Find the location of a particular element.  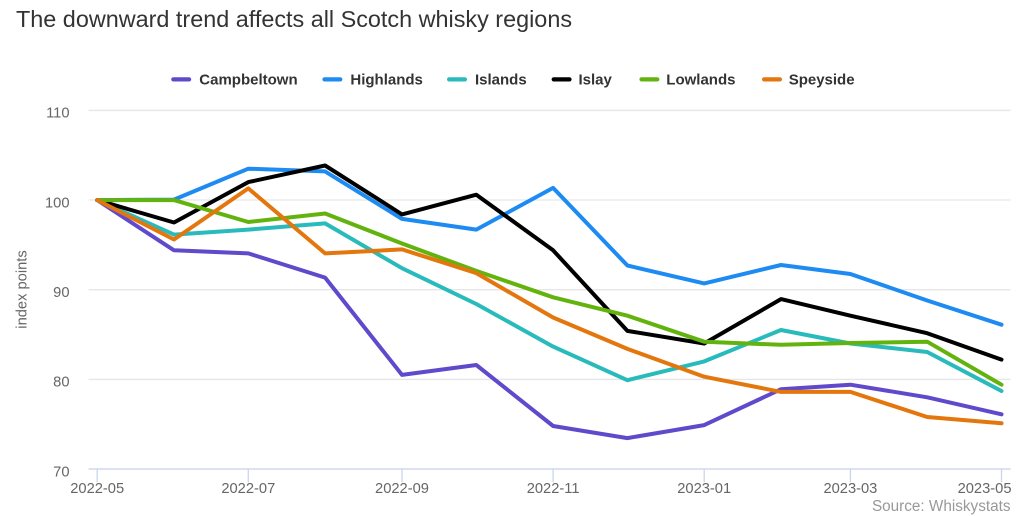

svg-text: 2023-01 is located at coordinates (704, 489).